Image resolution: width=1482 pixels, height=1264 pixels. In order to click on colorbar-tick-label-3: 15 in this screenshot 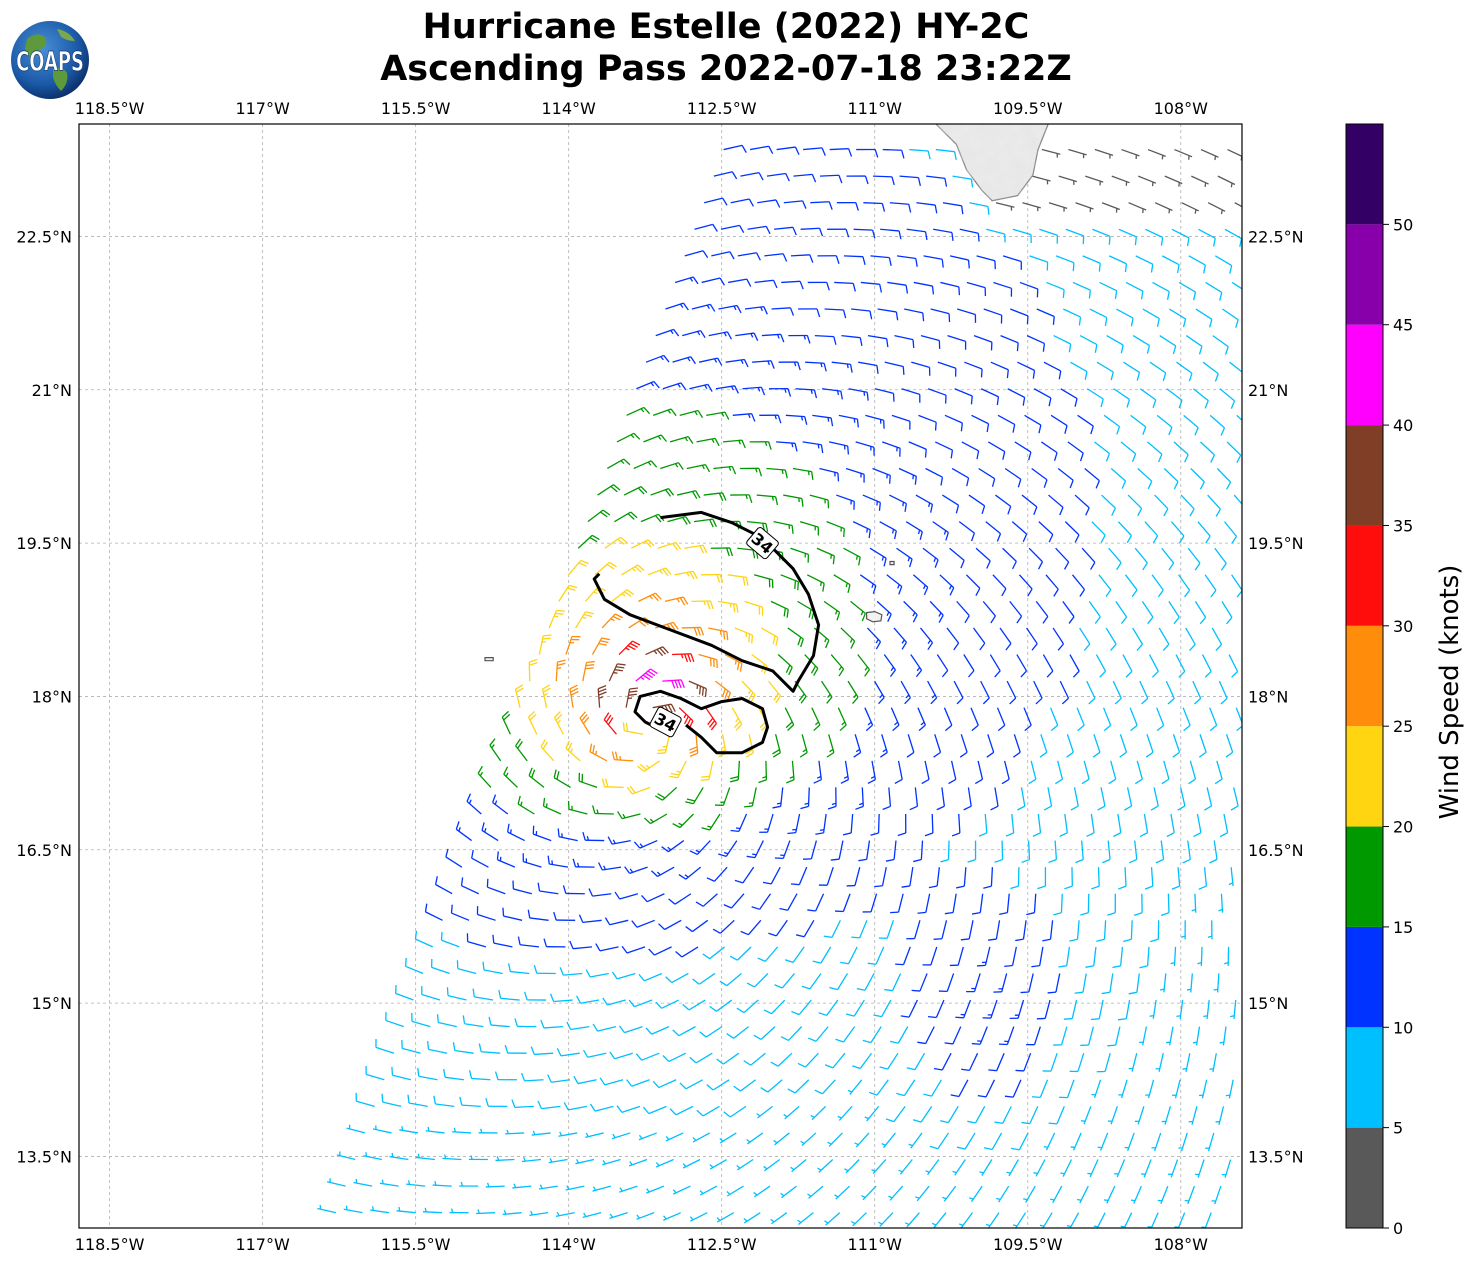, I will do `click(1403, 927)`.